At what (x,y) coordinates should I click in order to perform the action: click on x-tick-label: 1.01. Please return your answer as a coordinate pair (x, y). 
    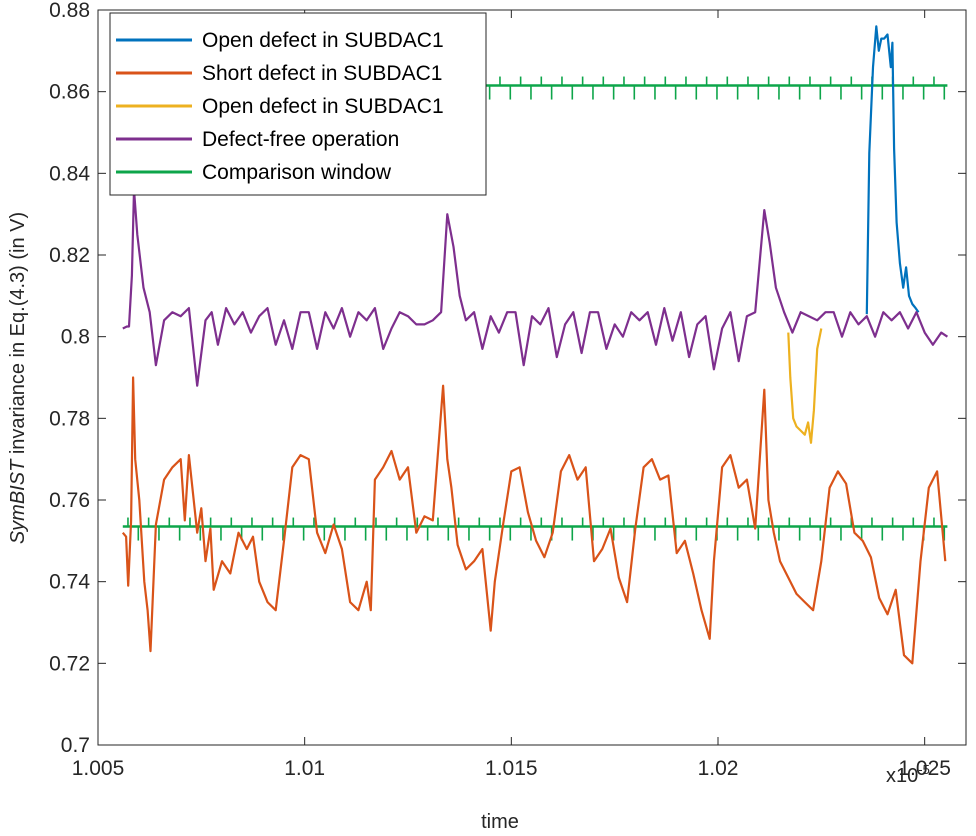
    Looking at the image, I should click on (304, 768).